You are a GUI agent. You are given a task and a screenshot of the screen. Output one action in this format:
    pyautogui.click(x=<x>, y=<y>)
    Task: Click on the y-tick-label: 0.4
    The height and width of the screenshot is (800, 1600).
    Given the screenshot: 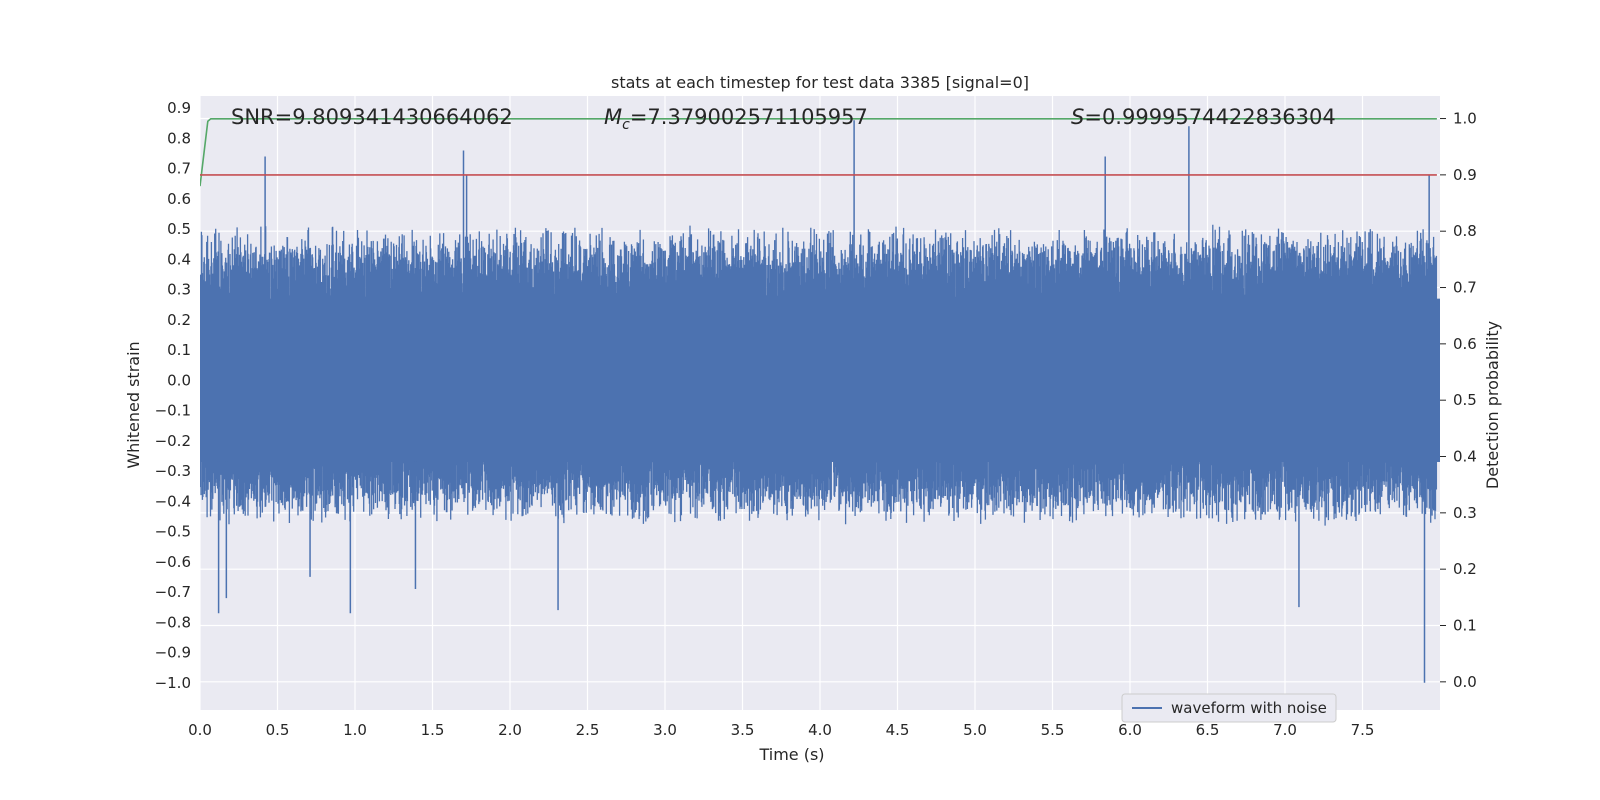 What is the action you would take?
    pyautogui.click(x=179, y=259)
    